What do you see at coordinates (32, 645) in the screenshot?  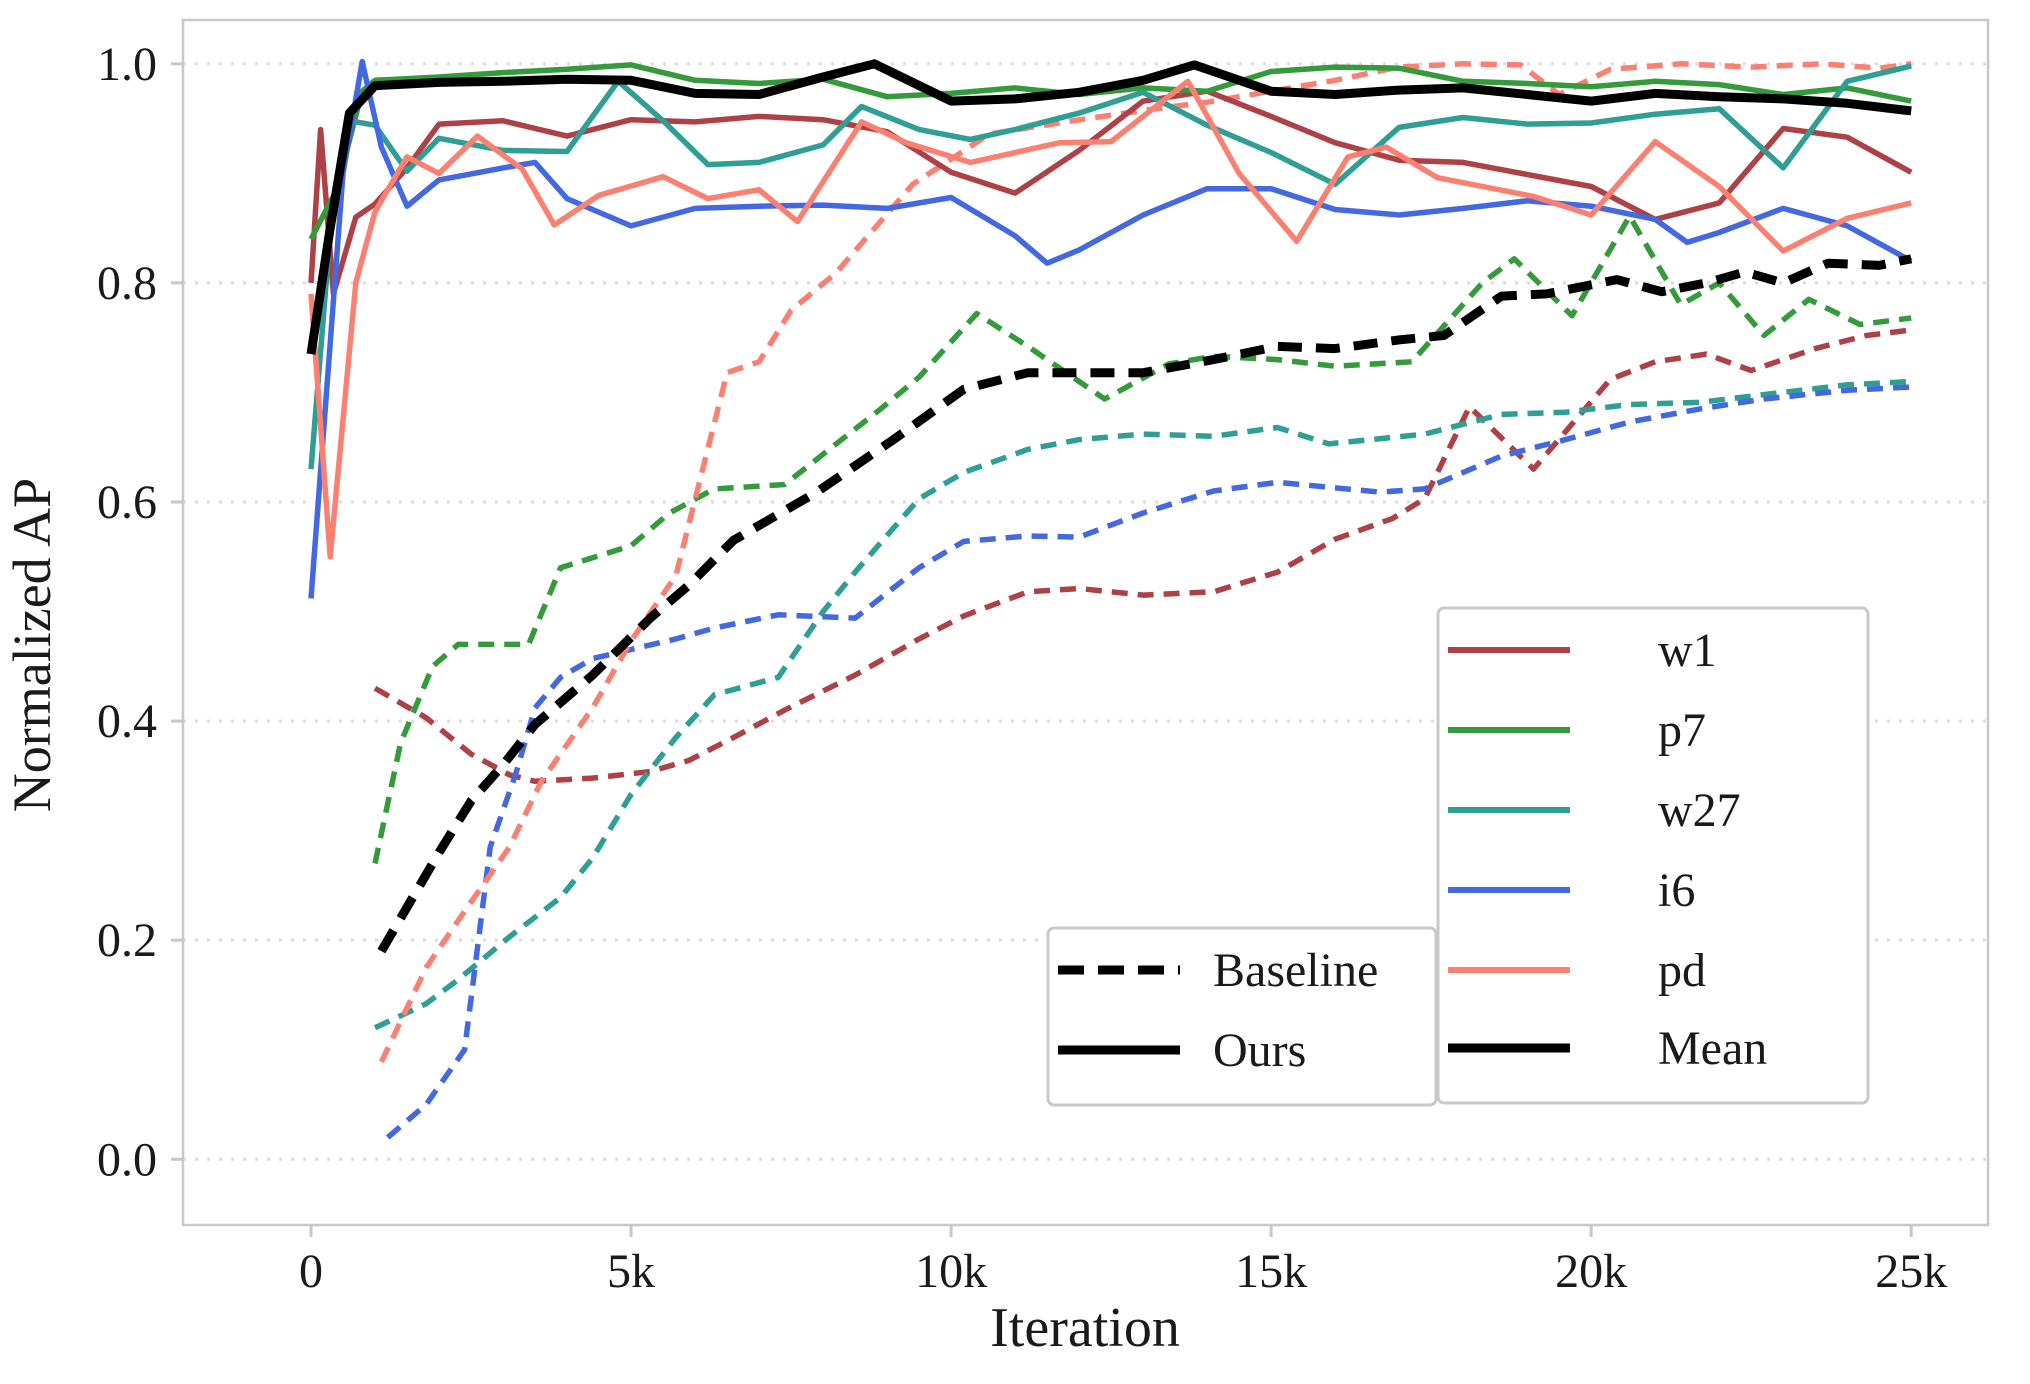 I see `y-axis-label: Normalized AP` at bounding box center [32, 645].